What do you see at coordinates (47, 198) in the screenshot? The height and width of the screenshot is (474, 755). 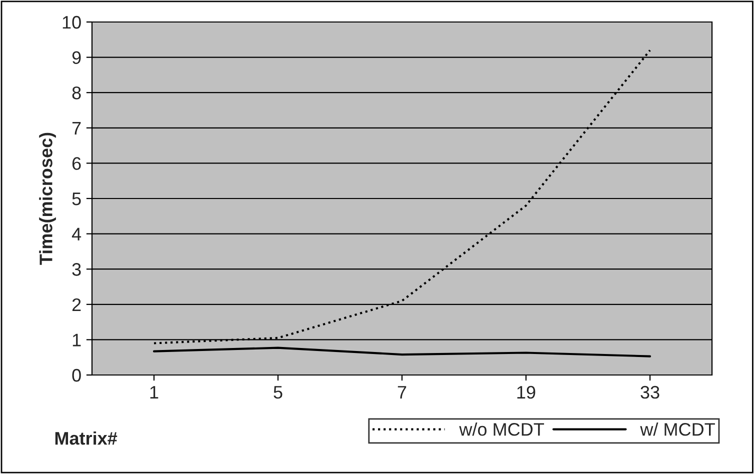 I see `y-axis-title: Time(microsec)` at bounding box center [47, 198].